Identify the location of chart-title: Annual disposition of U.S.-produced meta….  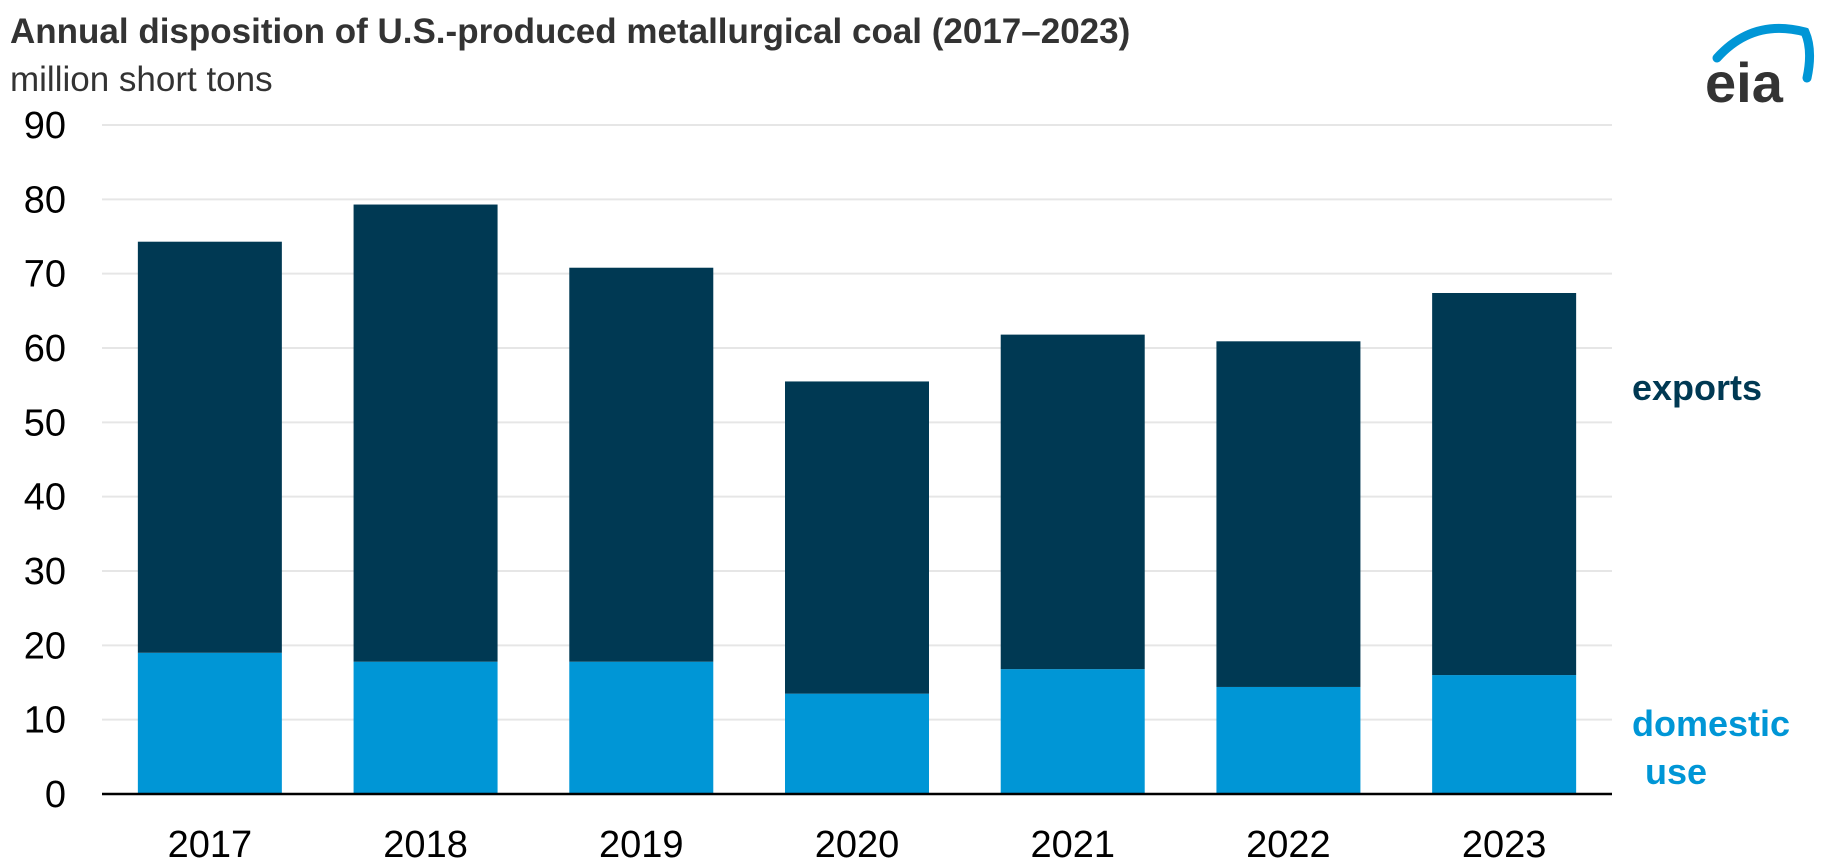
(570, 31).